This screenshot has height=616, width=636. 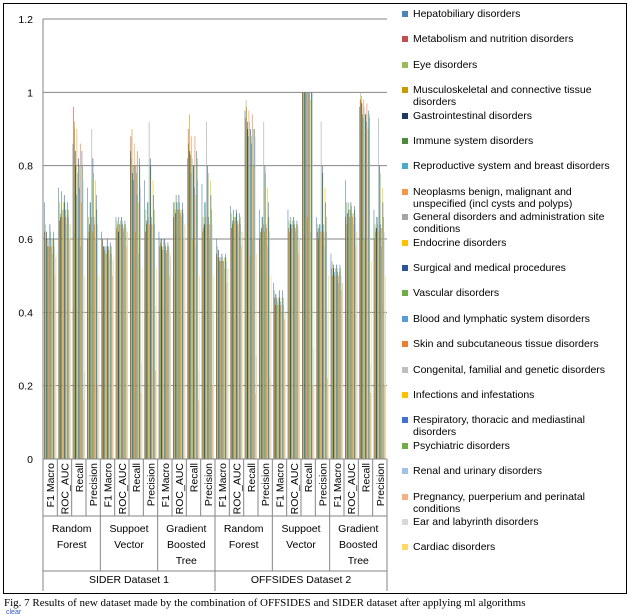 I want to click on y-tick-label: 1.2, so click(x=25, y=20).